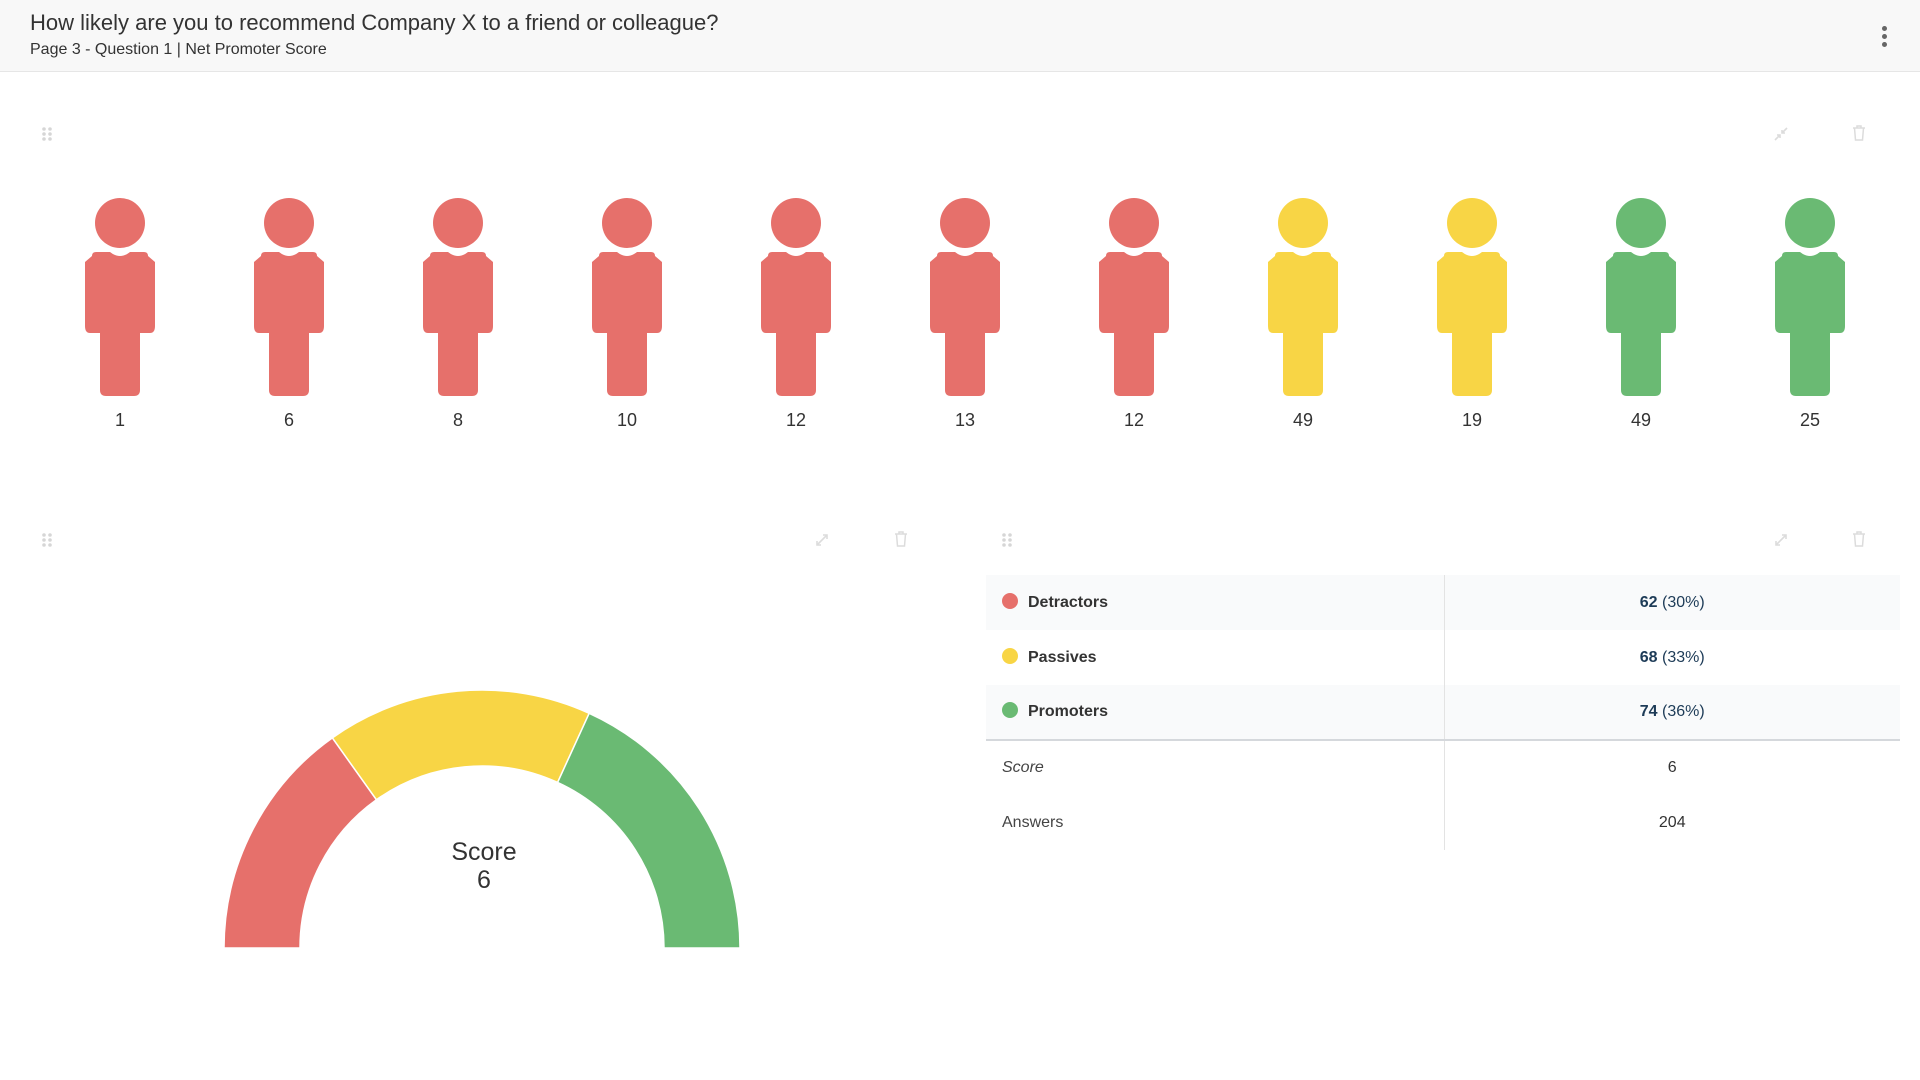 The height and width of the screenshot is (1080, 1920). I want to click on gauge-score-label: Score 6, so click(484, 866).